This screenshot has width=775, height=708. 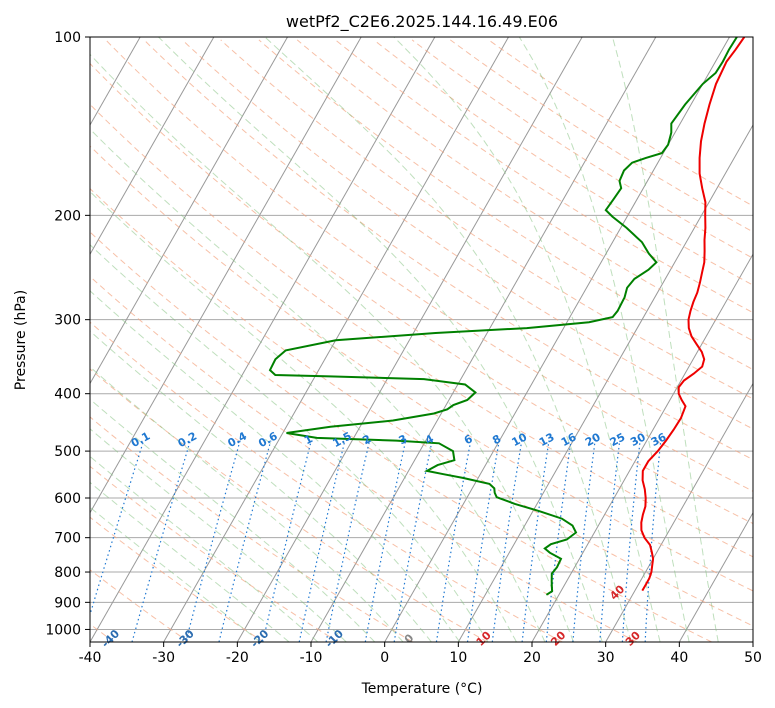 What do you see at coordinates (237, 658) in the screenshot?
I see `x-tick-label: -20` at bounding box center [237, 658].